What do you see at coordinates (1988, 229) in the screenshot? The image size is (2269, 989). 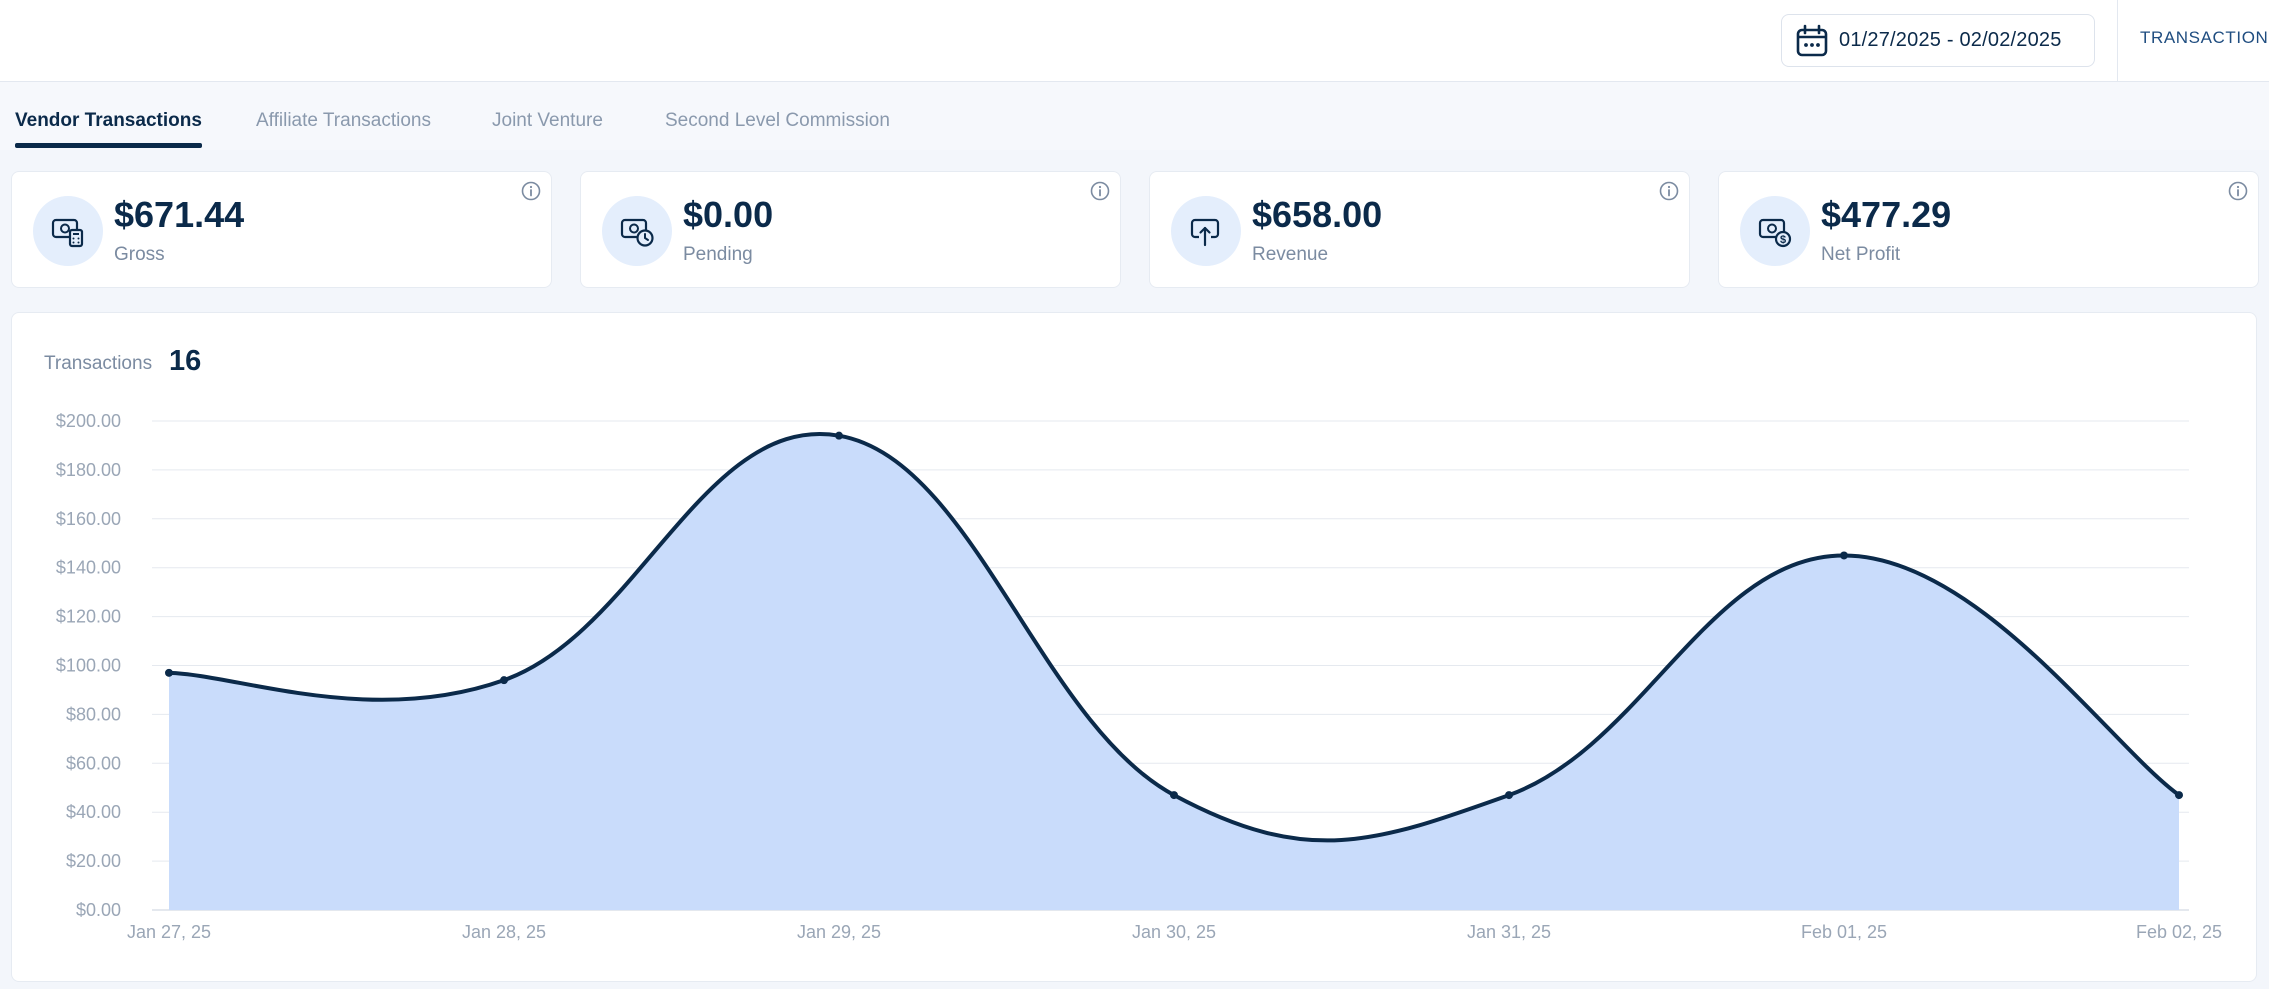 I see `stat-card-net-profit: $ $477.29 Net Profit` at bounding box center [1988, 229].